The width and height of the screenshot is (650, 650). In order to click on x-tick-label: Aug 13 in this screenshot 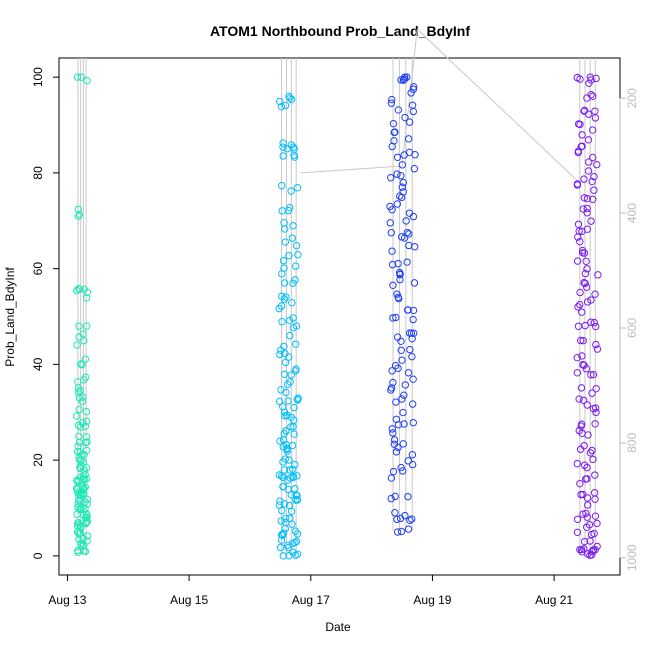, I will do `click(67, 600)`.